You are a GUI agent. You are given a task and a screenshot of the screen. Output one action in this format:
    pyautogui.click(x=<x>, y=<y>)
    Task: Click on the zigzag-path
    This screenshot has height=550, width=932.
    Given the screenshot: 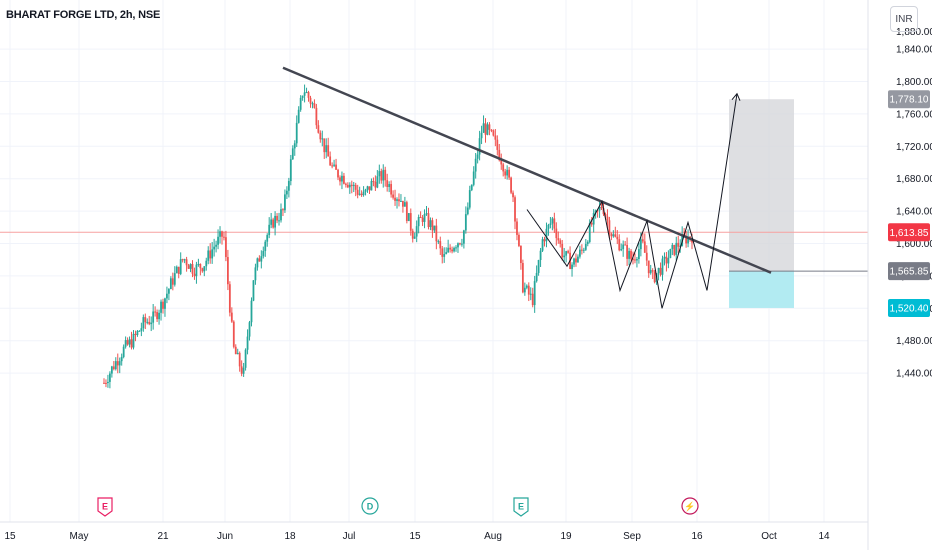 What is the action you would take?
    pyautogui.click(x=617, y=254)
    